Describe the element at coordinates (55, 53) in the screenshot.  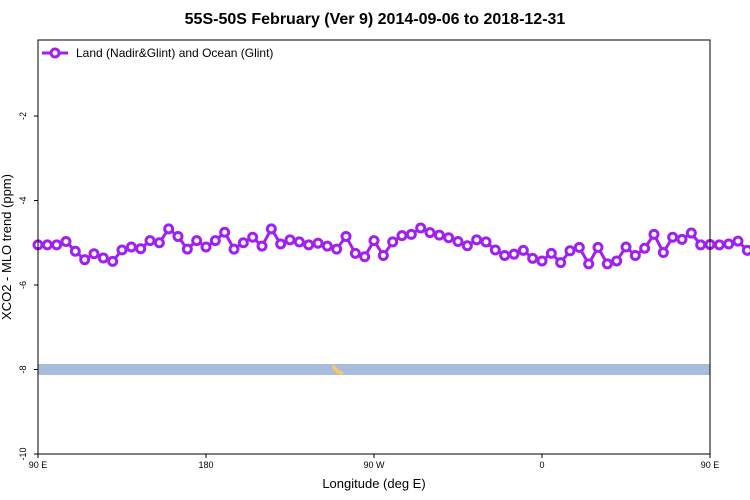
I see `legend-marker` at that location.